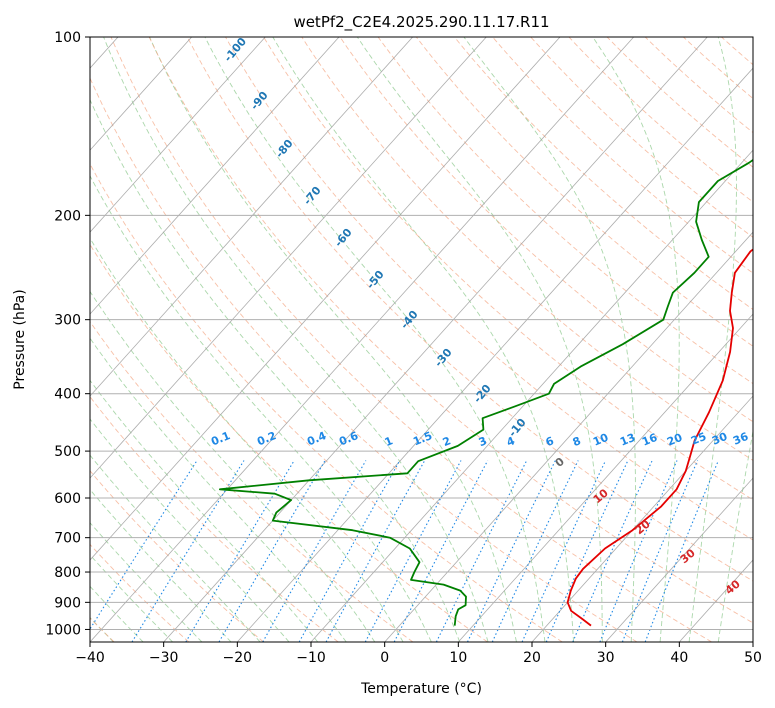 The width and height of the screenshot is (775, 708). Describe the element at coordinates (679, 658) in the screenshot. I see `x-tick-label: 40` at that location.